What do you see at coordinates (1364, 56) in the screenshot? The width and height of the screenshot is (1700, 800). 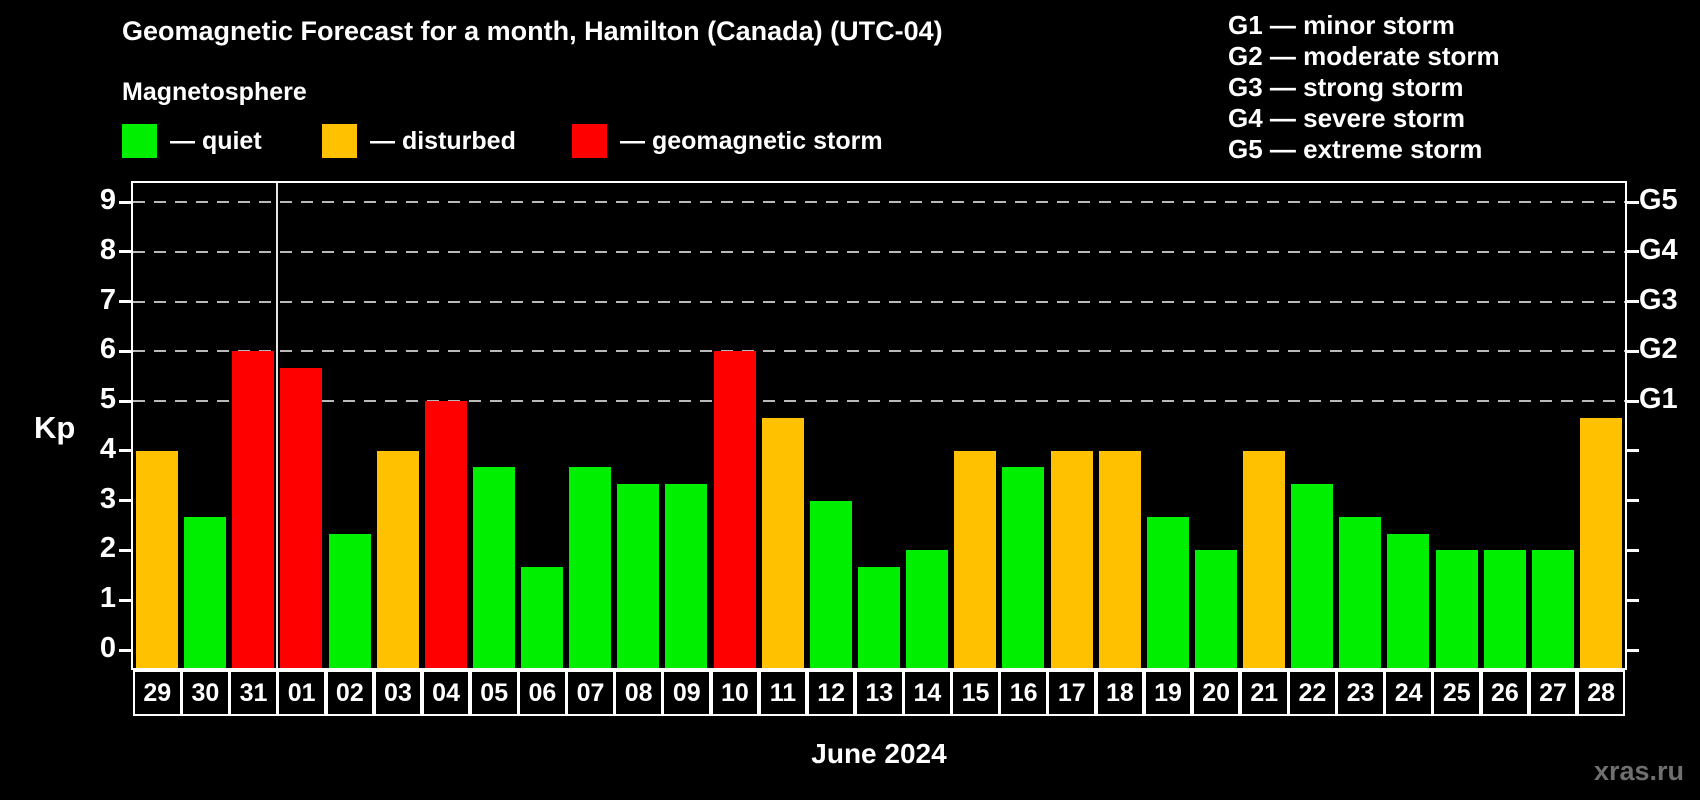 I see `g2-legend-line: G2 — moderate storm` at bounding box center [1364, 56].